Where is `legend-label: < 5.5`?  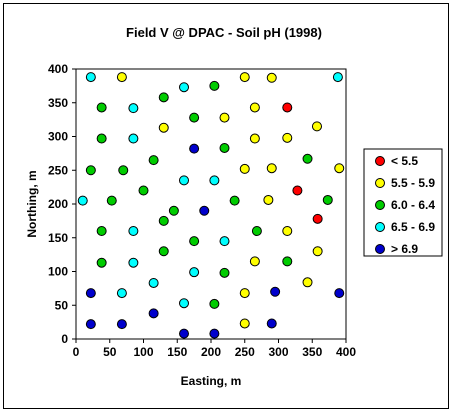 legend-label: < 5.5 is located at coordinates (404, 161).